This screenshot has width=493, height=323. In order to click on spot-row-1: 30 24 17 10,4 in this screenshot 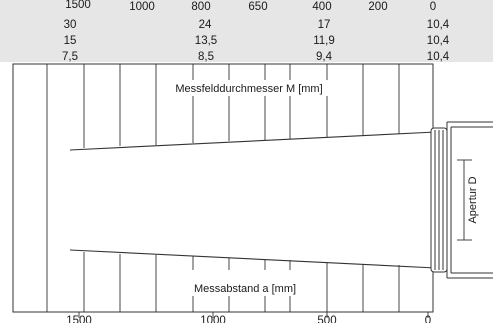, I will do `click(257, 25)`.